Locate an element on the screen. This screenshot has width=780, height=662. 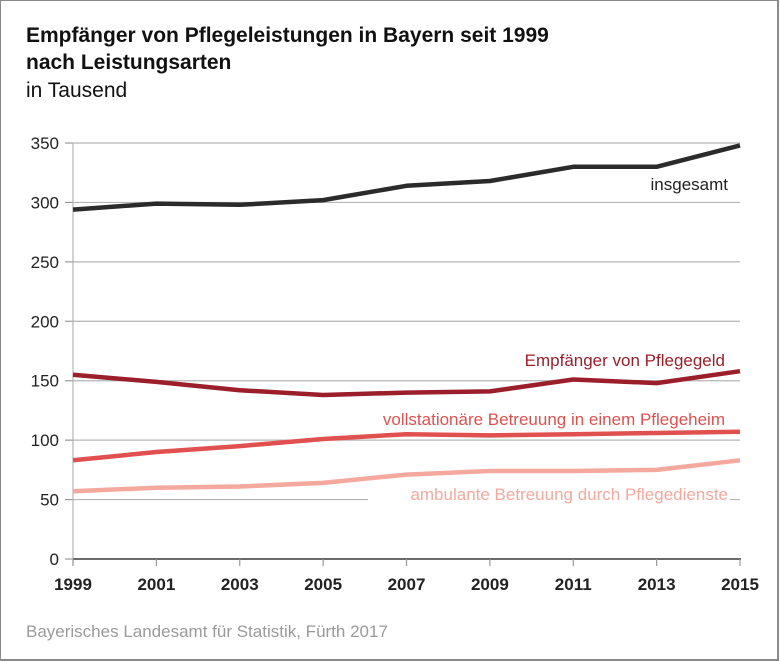
x-tick-label: 2005 is located at coordinates (323, 584).